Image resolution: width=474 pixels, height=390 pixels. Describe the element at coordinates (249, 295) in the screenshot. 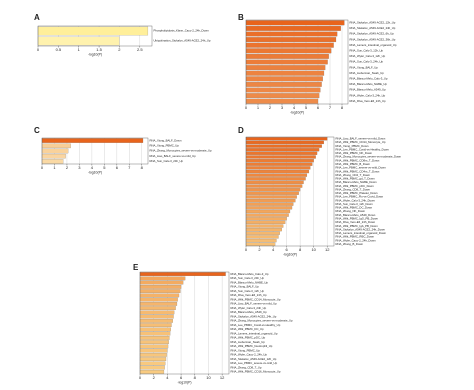

I see `category-label: RNA_Riva_Vero-E6_24h_Up` at that location.